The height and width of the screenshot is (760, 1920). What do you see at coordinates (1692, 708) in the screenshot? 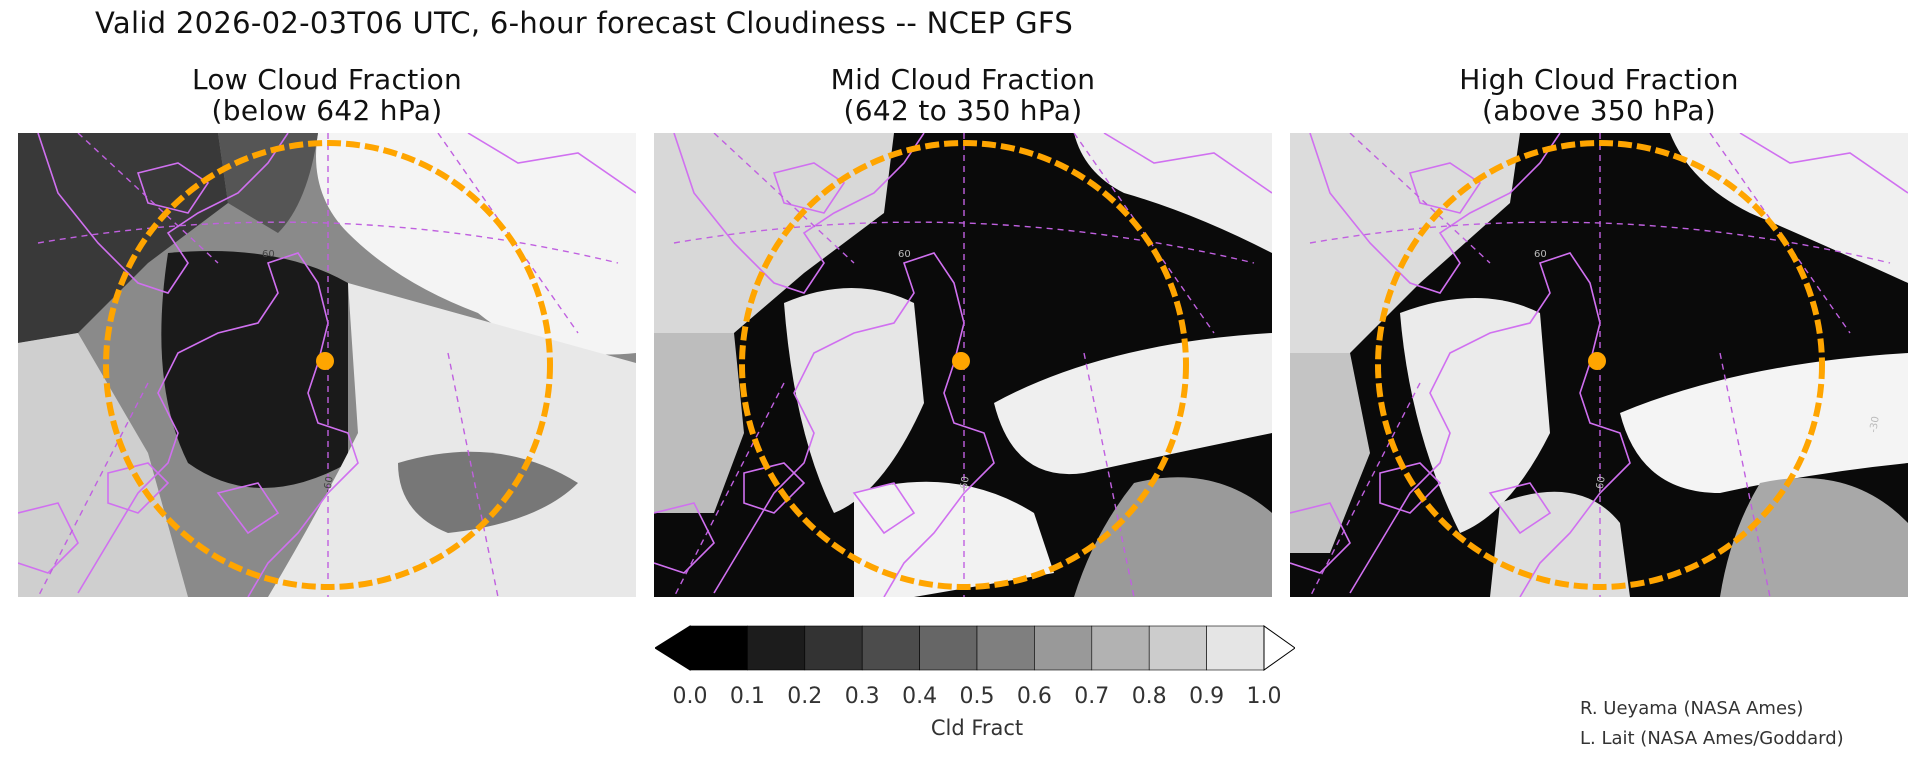
I see `credit-line: R. Ueyama (NASA Ames)` at bounding box center [1692, 708].